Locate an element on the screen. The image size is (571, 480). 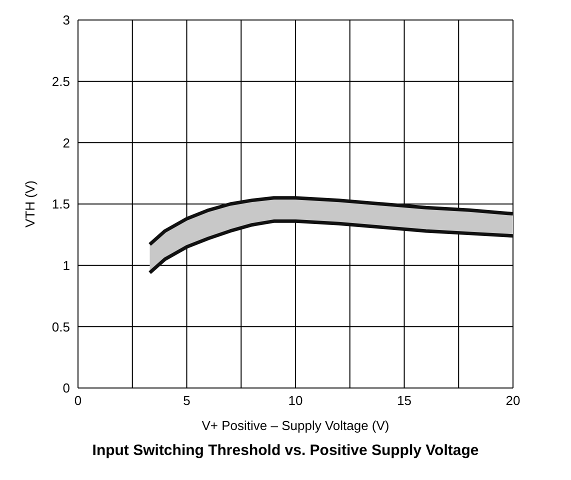
y-tick-label: 1 is located at coordinates (66, 265).